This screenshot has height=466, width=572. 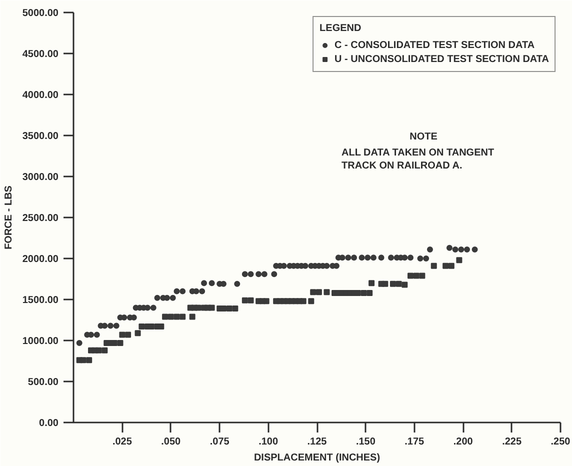 I want to click on legend-title: LEGEND, so click(x=341, y=28).